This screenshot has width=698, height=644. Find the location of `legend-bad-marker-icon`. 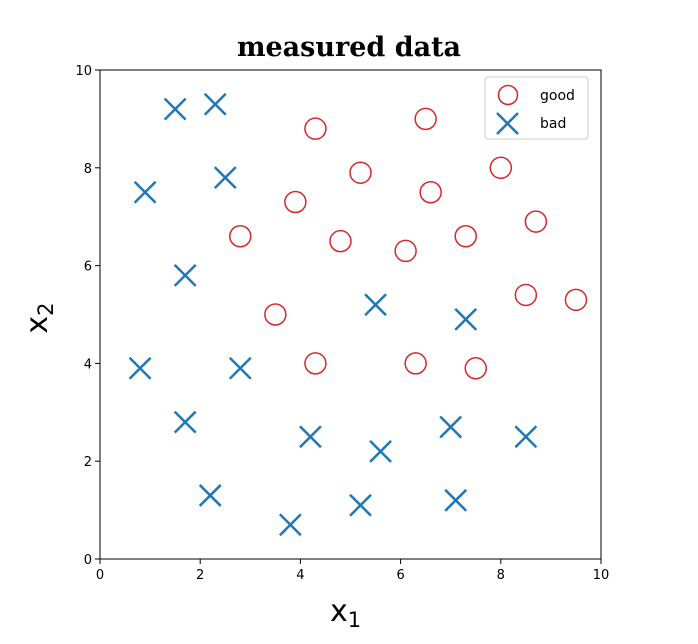

legend-bad-marker-icon is located at coordinates (507, 123).